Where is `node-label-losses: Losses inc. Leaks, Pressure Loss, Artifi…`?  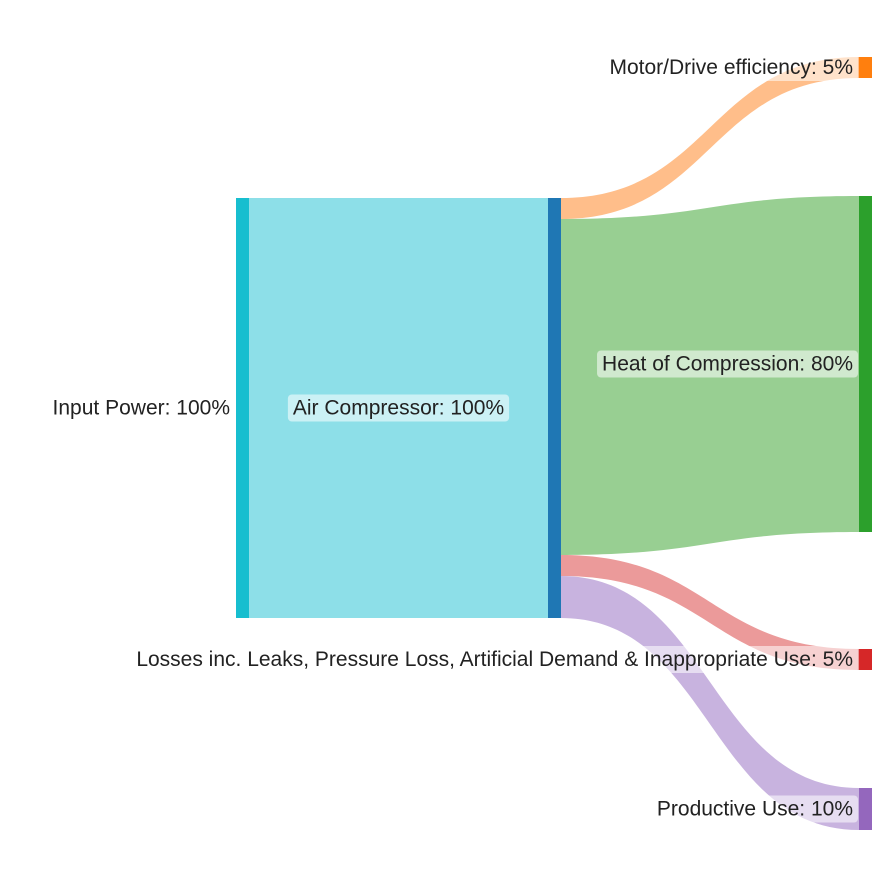 node-label-losses: Losses inc. Leaks, Pressure Loss, Artifi… is located at coordinates (494, 659).